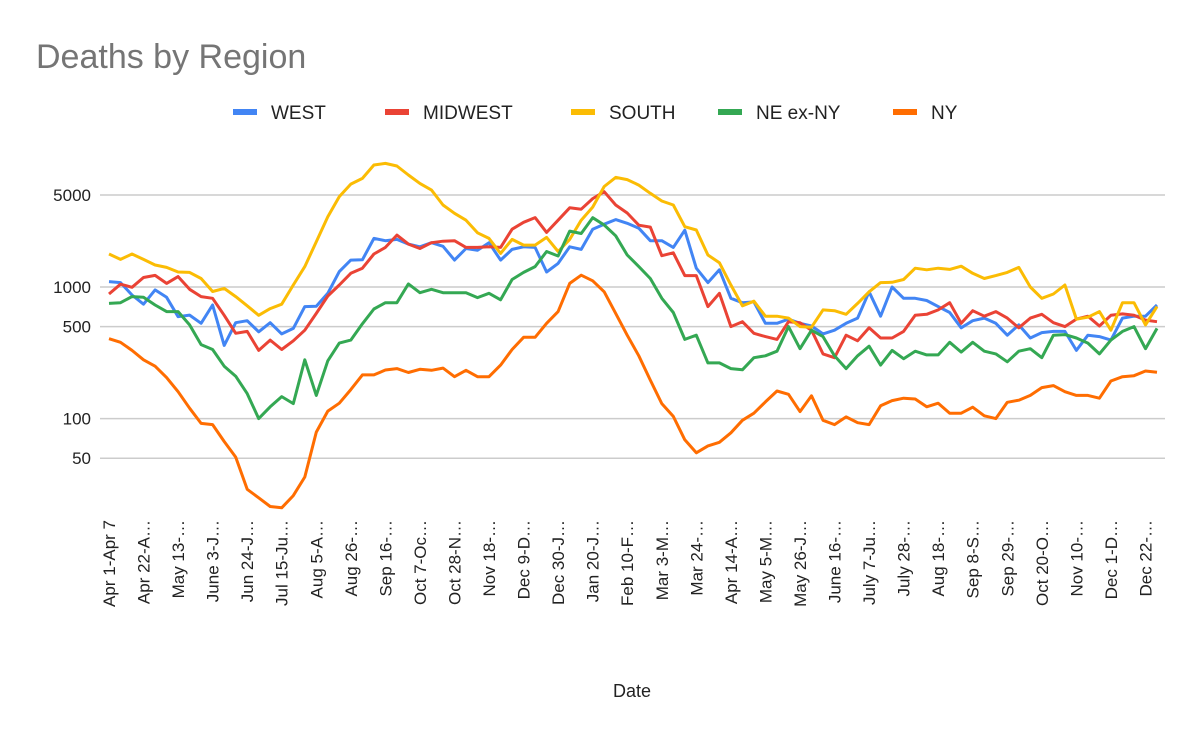 This screenshot has width=1200, height=742. I want to click on legend-label: NE ex-NY, so click(798, 113).